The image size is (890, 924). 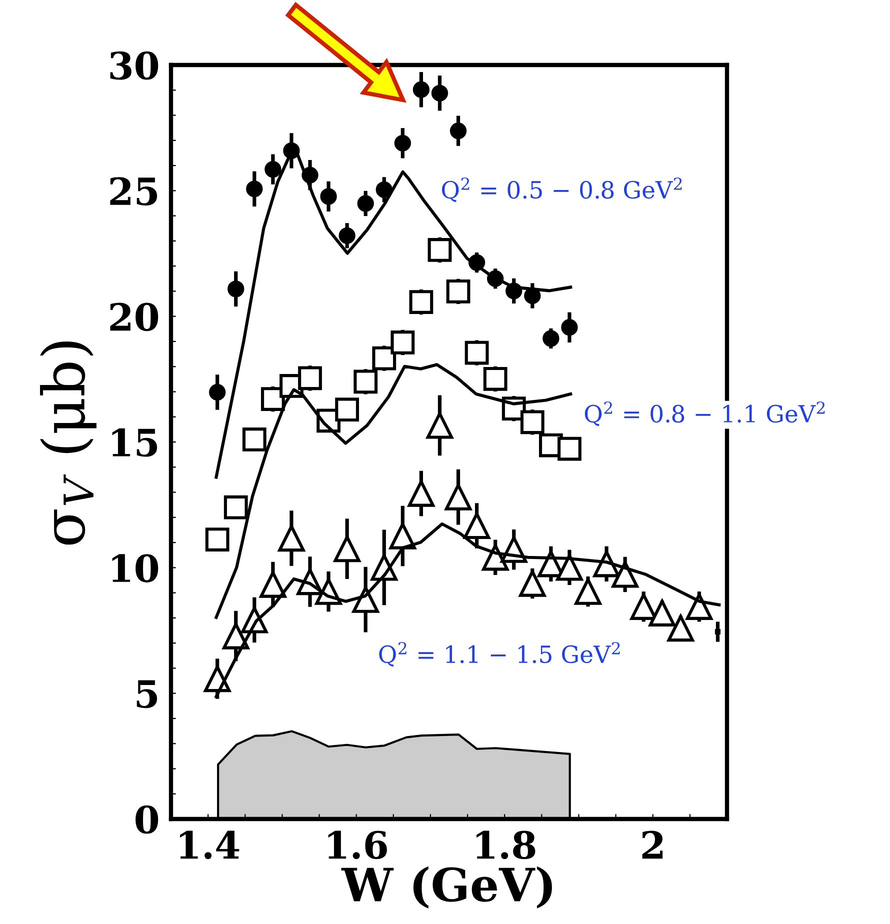 What do you see at coordinates (357, 845) in the screenshot?
I see `x-tick-label: 1.6` at bounding box center [357, 845].